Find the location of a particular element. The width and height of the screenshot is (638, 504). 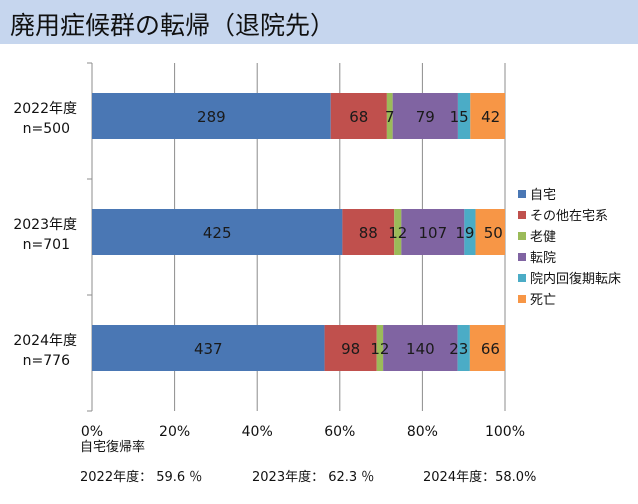

legend-label: 自宅 is located at coordinates (543, 195).